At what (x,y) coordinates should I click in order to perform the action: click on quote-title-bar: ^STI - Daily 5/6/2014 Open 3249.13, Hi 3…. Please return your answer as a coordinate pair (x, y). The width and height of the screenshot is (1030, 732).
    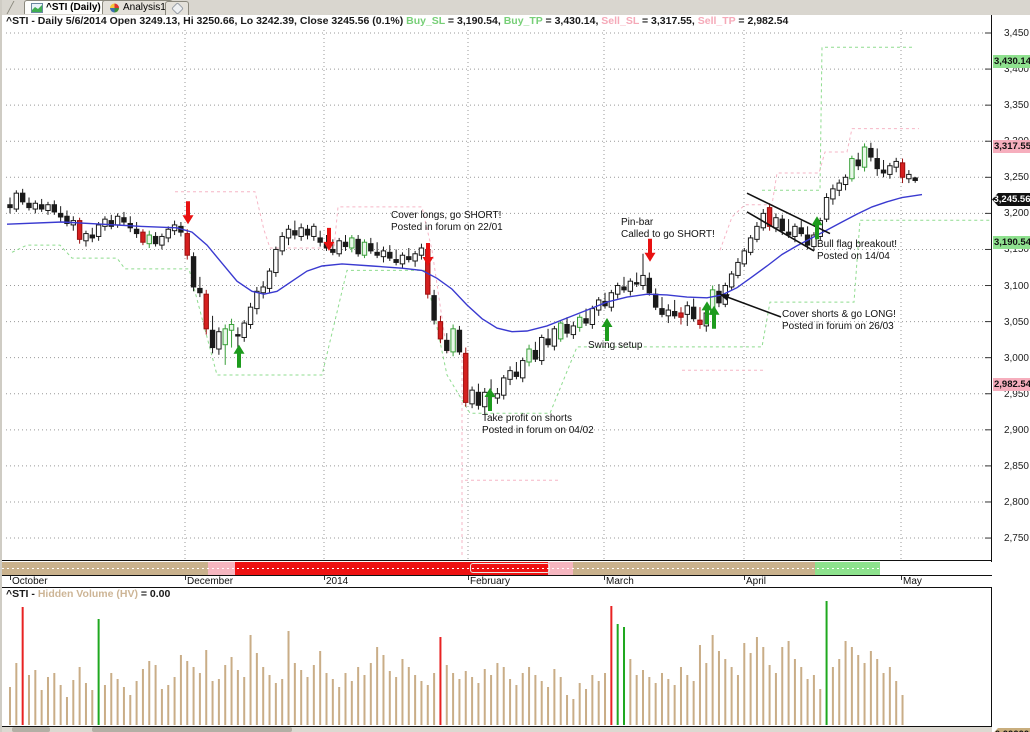
    Looking at the image, I should click on (516, 22).